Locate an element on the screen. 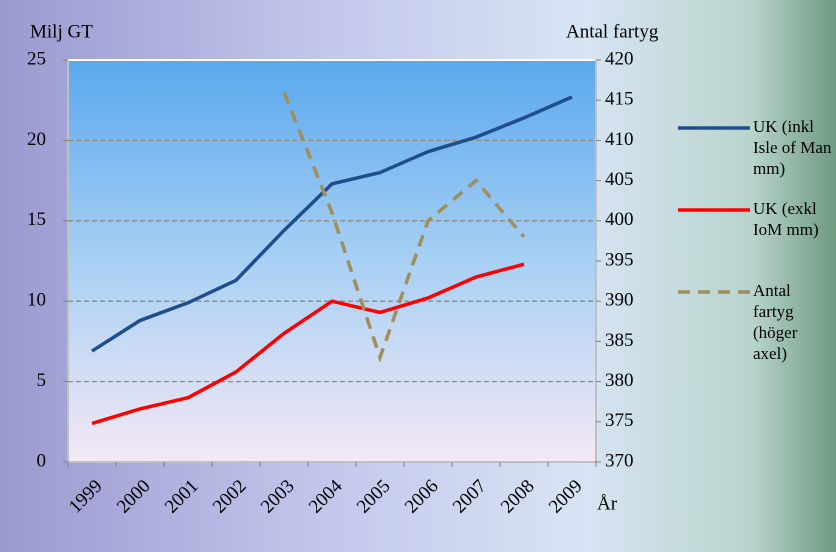 This screenshot has width=836, height=552. y-tick-label: 5 is located at coordinates (42, 380).